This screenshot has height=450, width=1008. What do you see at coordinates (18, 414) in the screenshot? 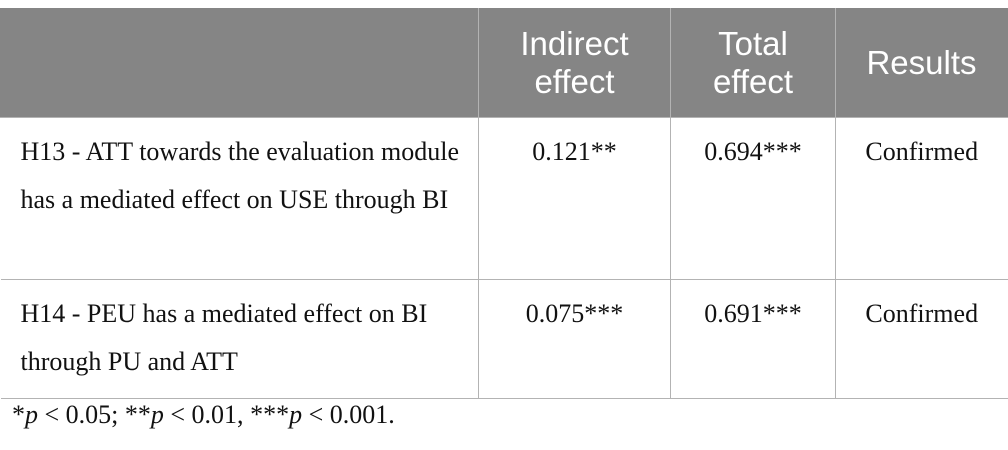
I see `footnote-stars-1: *` at bounding box center [18, 414].